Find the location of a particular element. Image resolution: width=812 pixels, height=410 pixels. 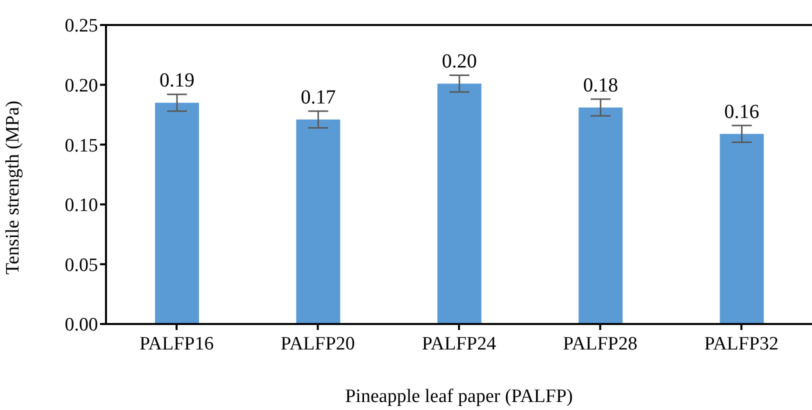

data-label: 0.17 is located at coordinates (318, 97).